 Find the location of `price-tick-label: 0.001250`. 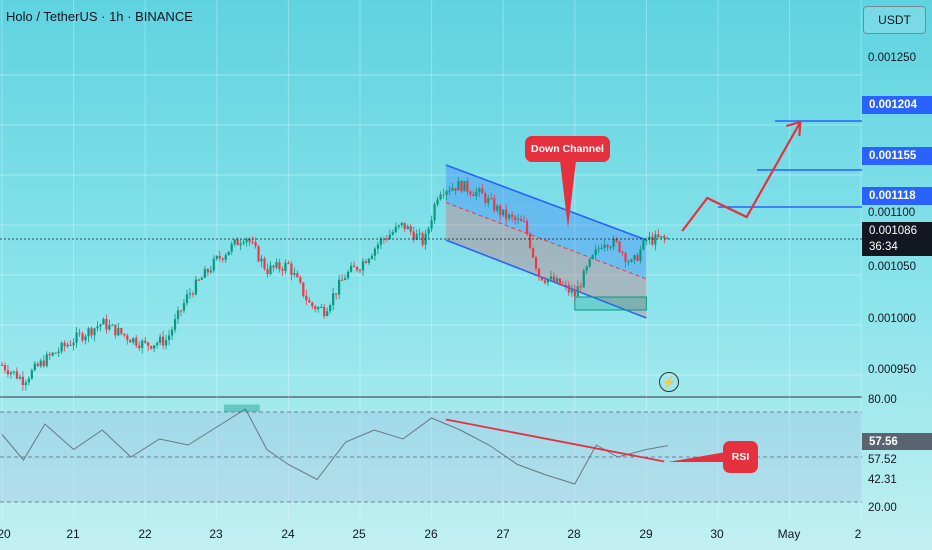

price-tick-label: 0.001250 is located at coordinates (892, 58).